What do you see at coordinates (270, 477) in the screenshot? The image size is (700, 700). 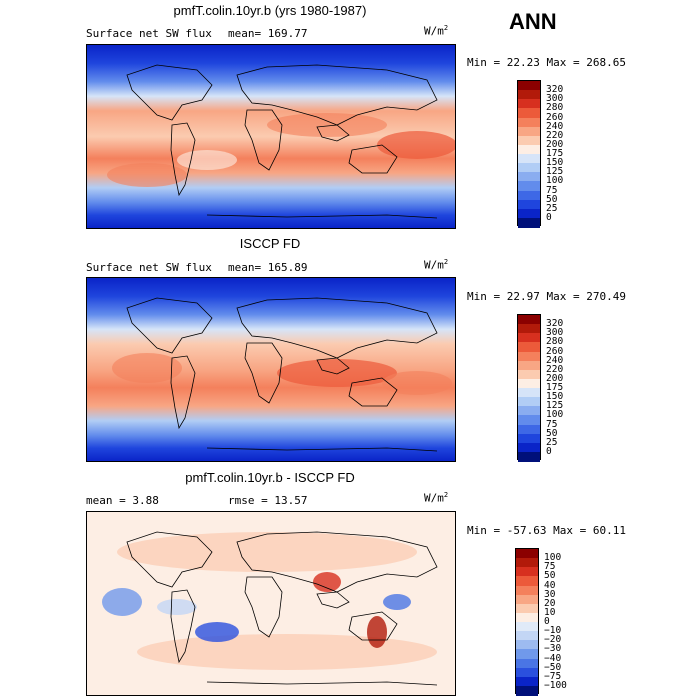 I see `panel-title: pmfT.colin.10yr.b - ISCCP FD` at bounding box center [270, 477].